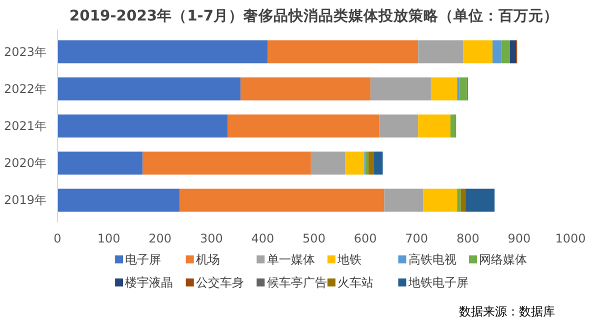 The height and width of the screenshot is (322, 600). Describe the element at coordinates (507, 311) in the screenshot. I see `source-note: 数据来源：数据库` at that location.